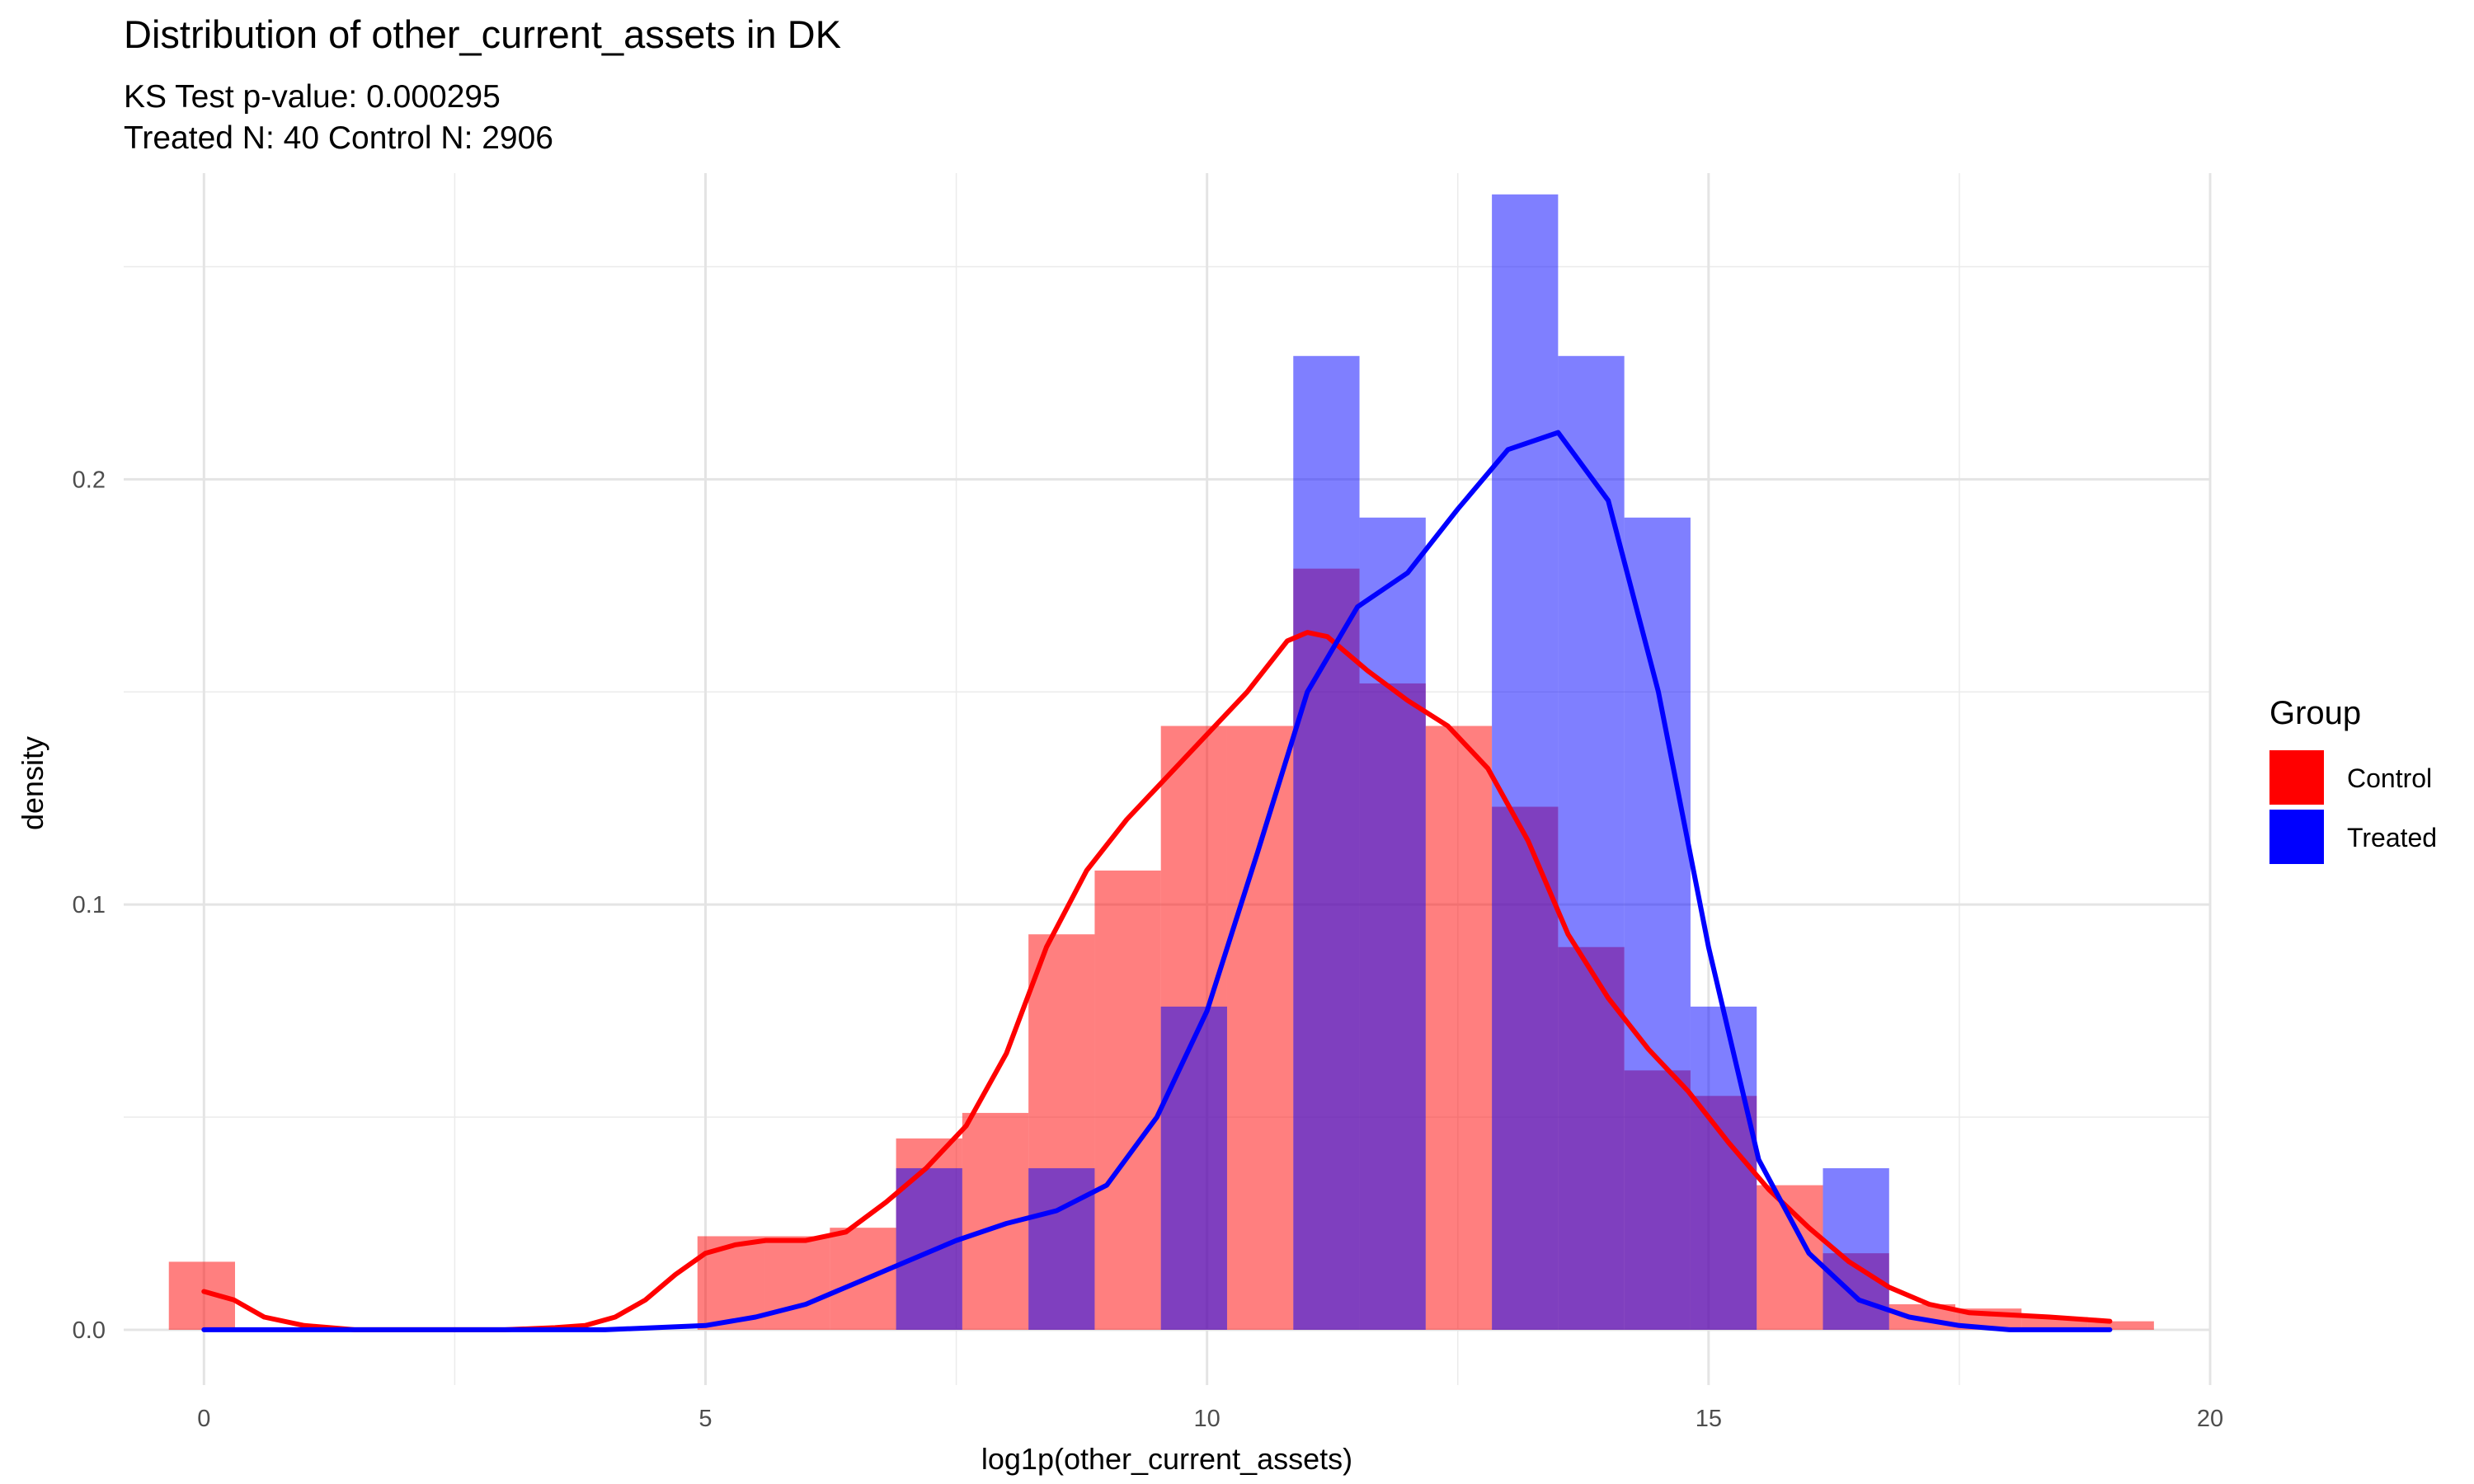 This screenshot has height=1484, width=2474. I want to click on y-axis-tick-labels: 0.0 0.1 0.2, so click(89, 905).